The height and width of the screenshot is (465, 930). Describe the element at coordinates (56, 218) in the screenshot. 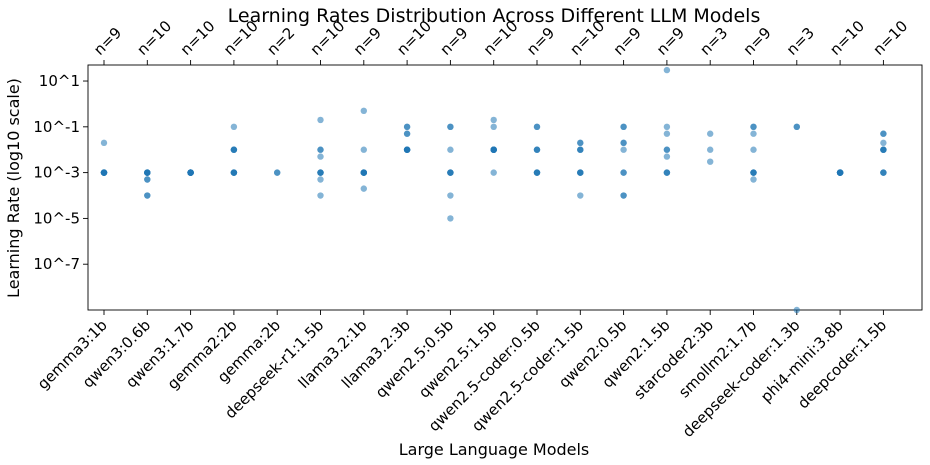

I see `y-tick-label: 10^-5` at that location.